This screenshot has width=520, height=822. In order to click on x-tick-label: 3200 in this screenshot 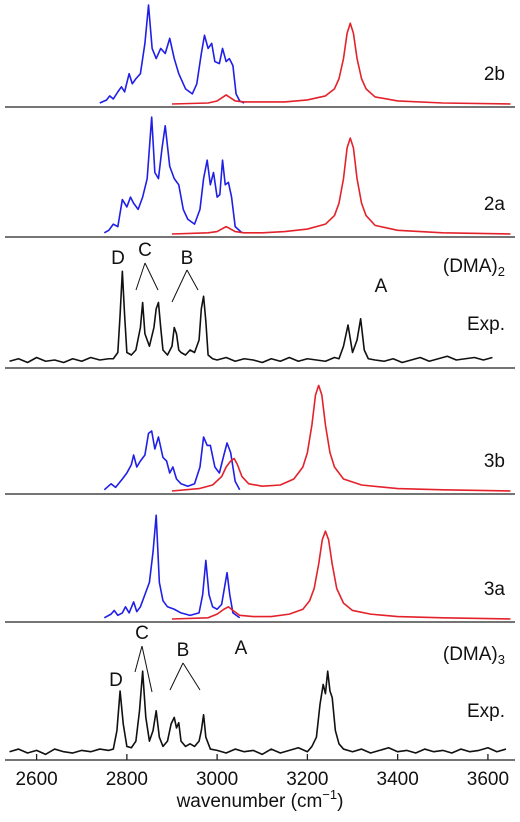, I will do `click(307, 779)`.